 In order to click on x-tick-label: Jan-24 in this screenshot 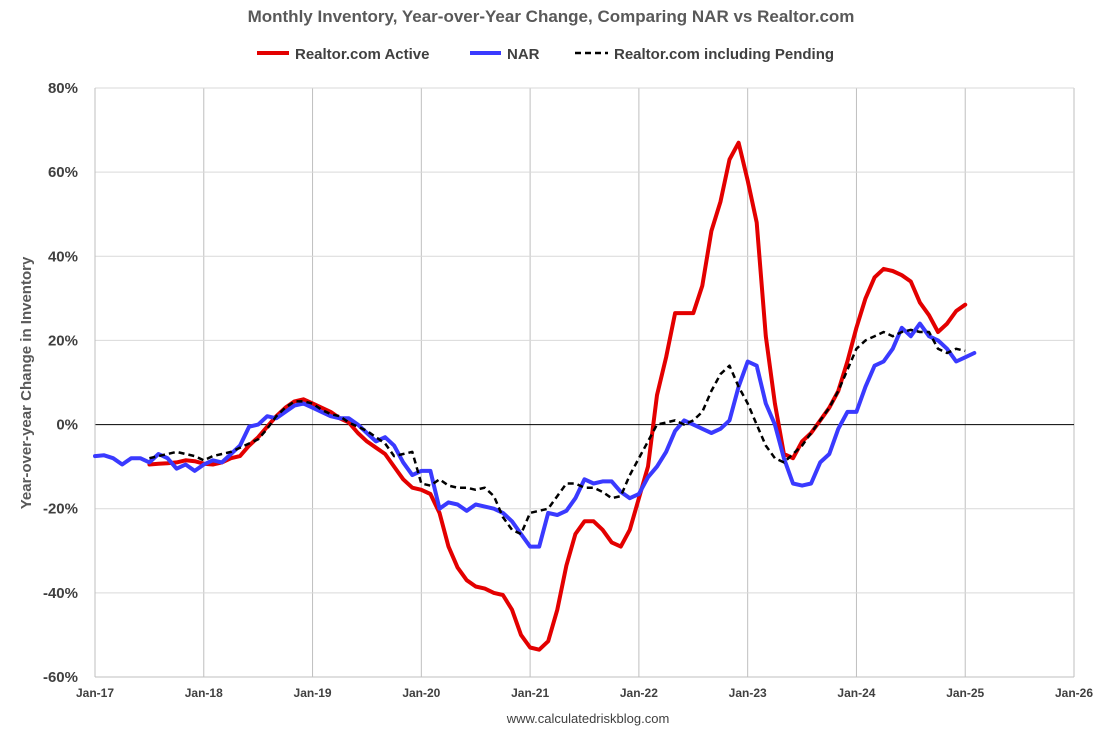, I will do `click(856, 693)`.